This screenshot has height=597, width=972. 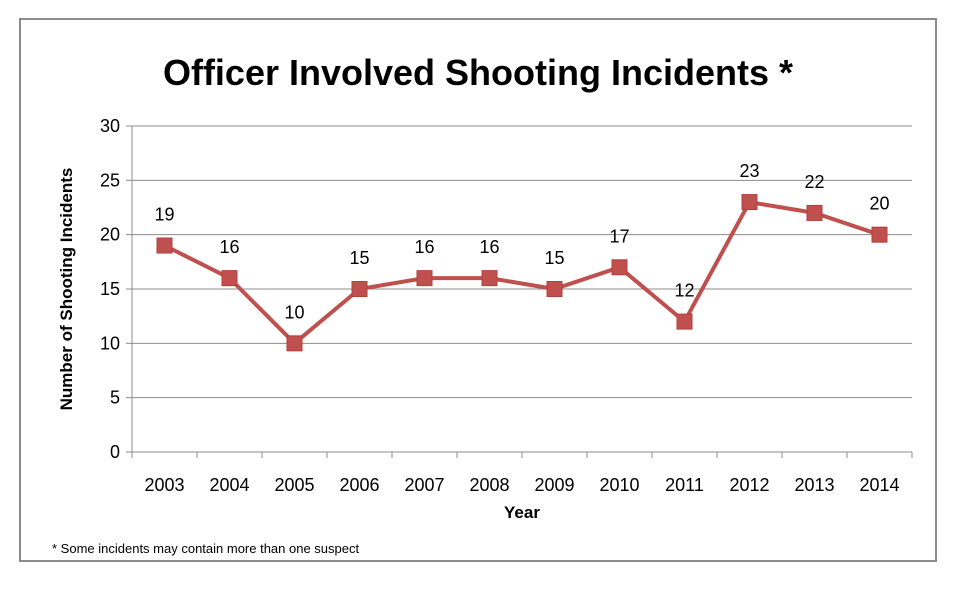 I want to click on data-label: 17, so click(x=619, y=236).